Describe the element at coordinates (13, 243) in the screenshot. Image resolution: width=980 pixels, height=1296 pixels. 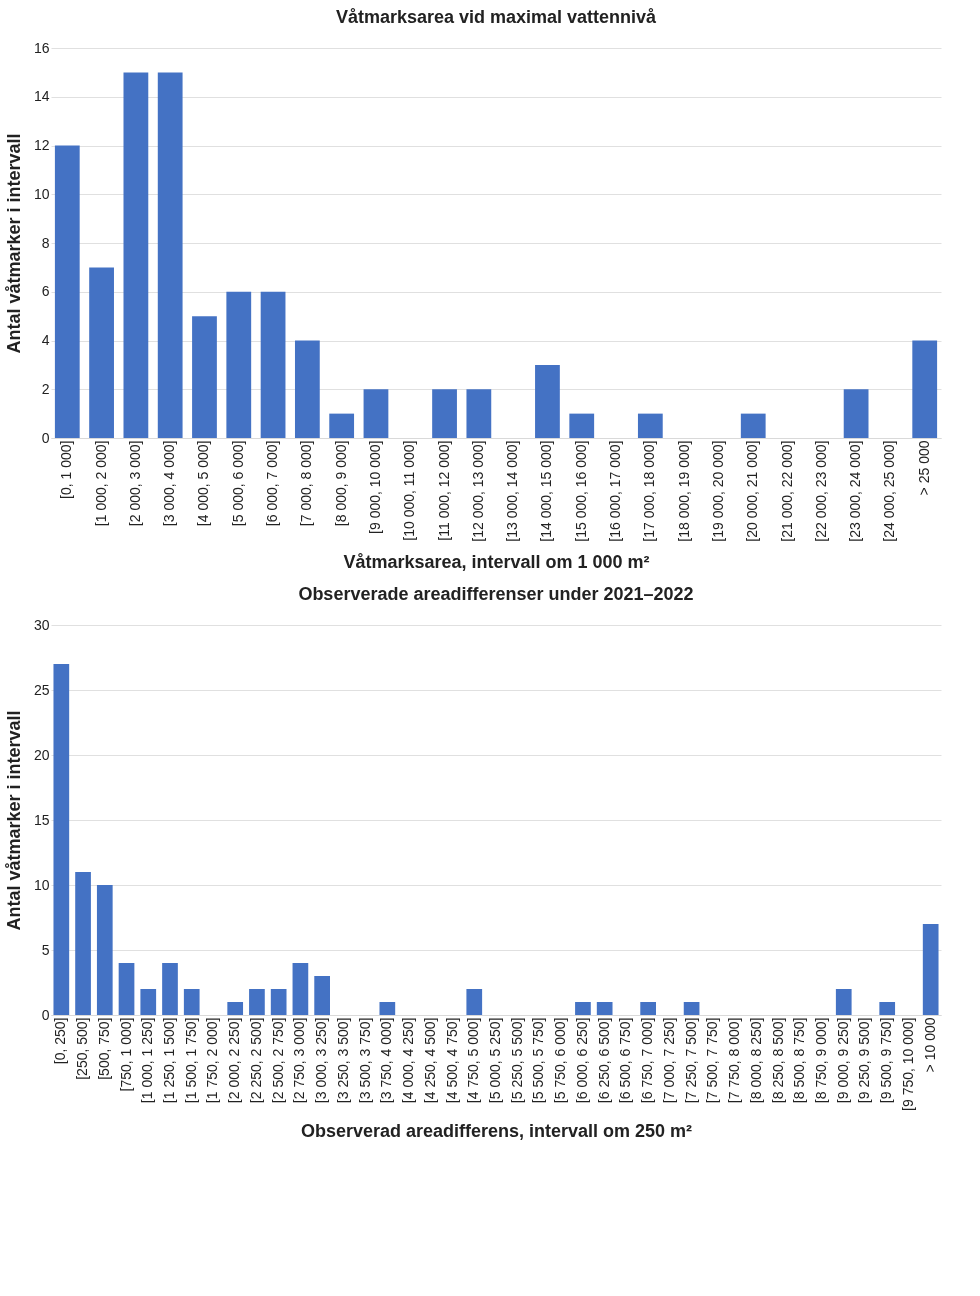
I see `y-axis-title: Antal våtmarker i intervall` at that location.